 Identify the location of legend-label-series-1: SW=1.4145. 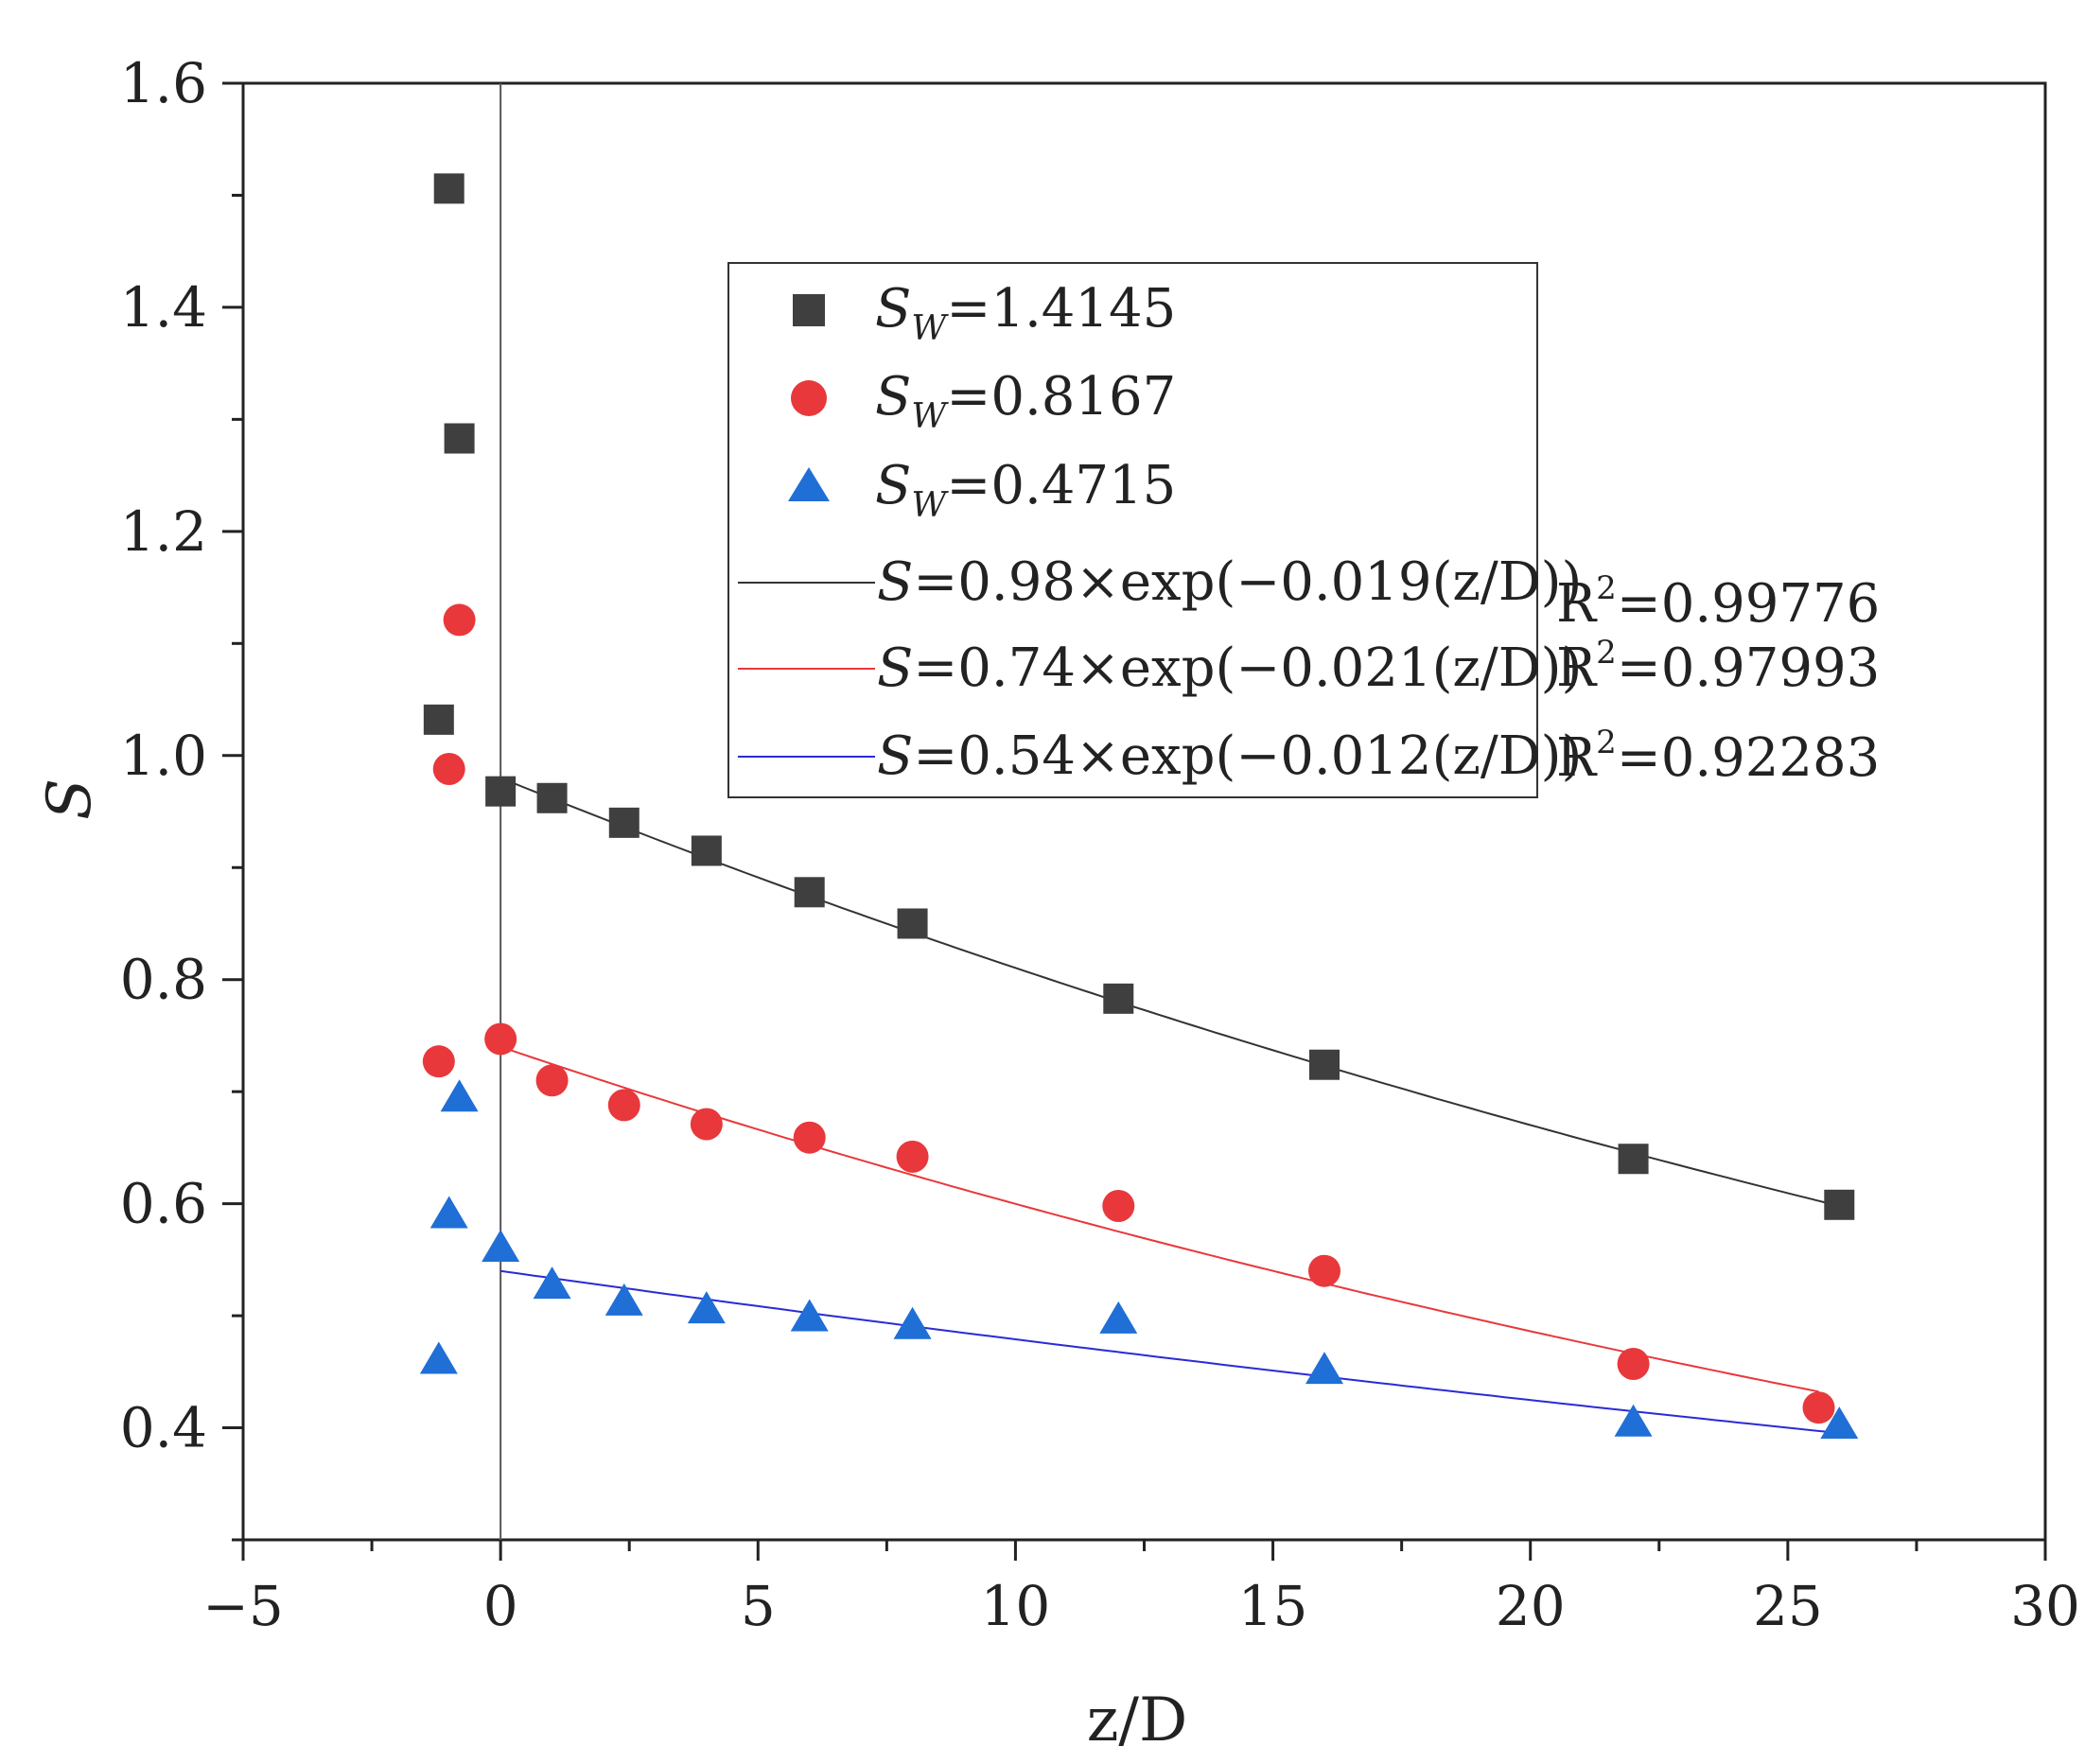
(1025, 313).